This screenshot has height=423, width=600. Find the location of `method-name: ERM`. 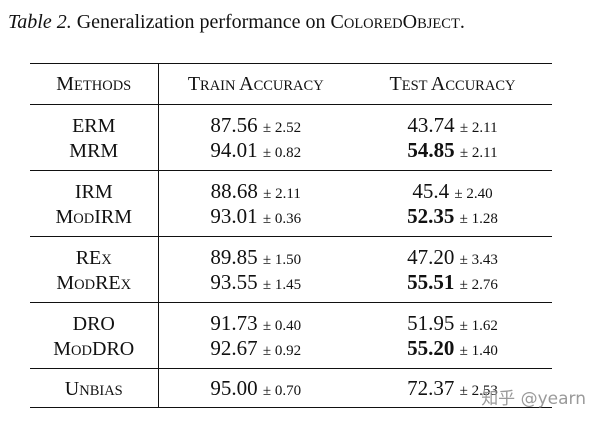

method-name: ERM is located at coordinates (94, 121).